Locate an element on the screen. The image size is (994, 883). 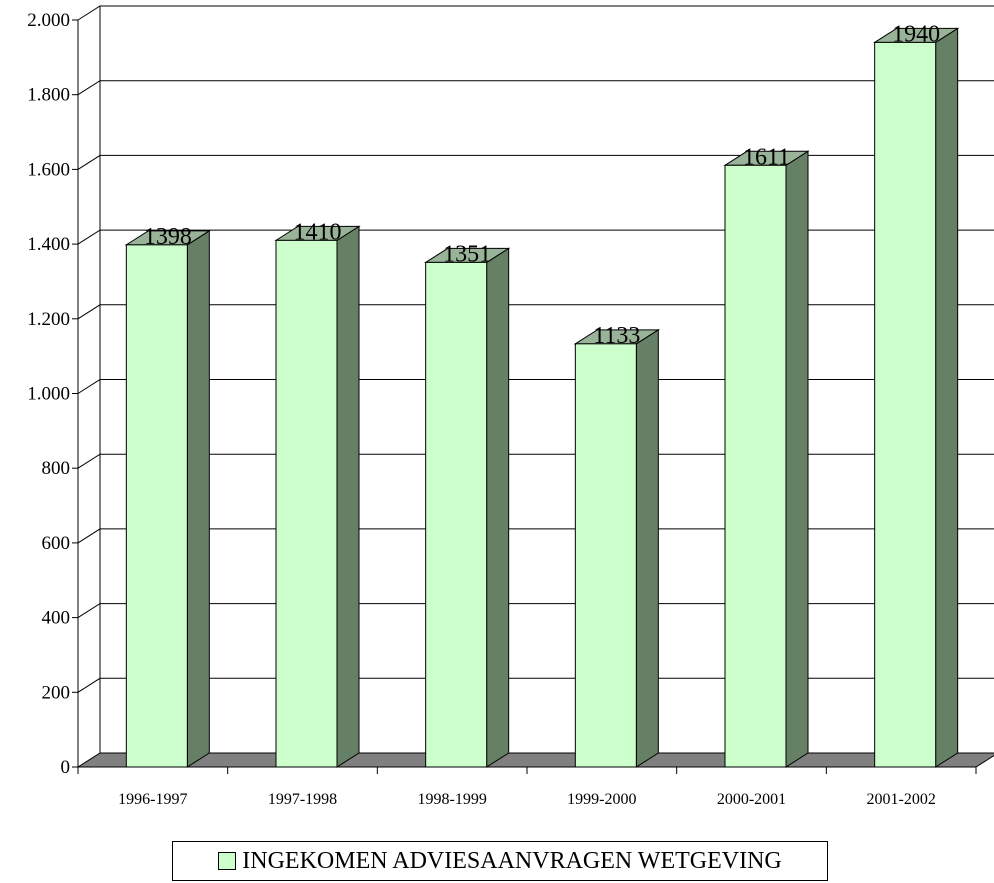
legend-label: INGEKOMEN ADVIESAANVRAGEN WETGEVING is located at coordinates (512, 860).